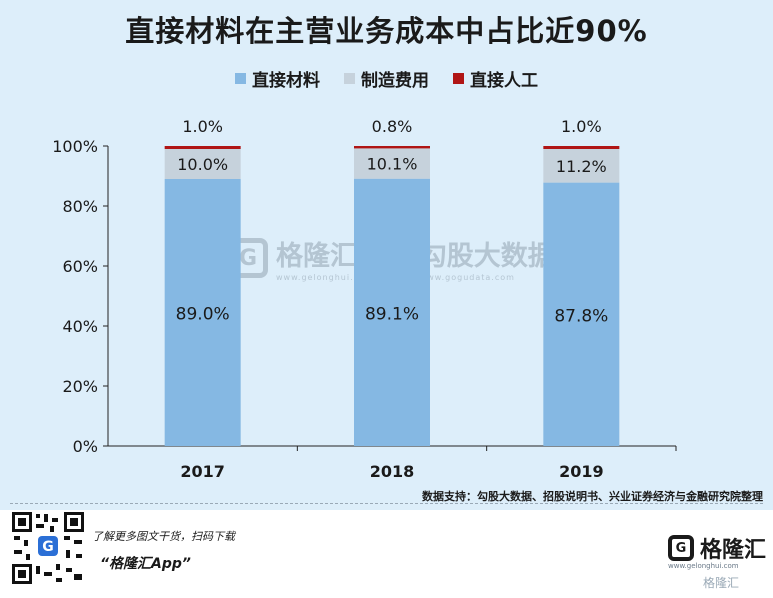 Image resolution: width=773 pixels, height=598 pixels. I want to click on watermark-brand: 格隆汇 www.gelonghui.com, so click(325, 258).